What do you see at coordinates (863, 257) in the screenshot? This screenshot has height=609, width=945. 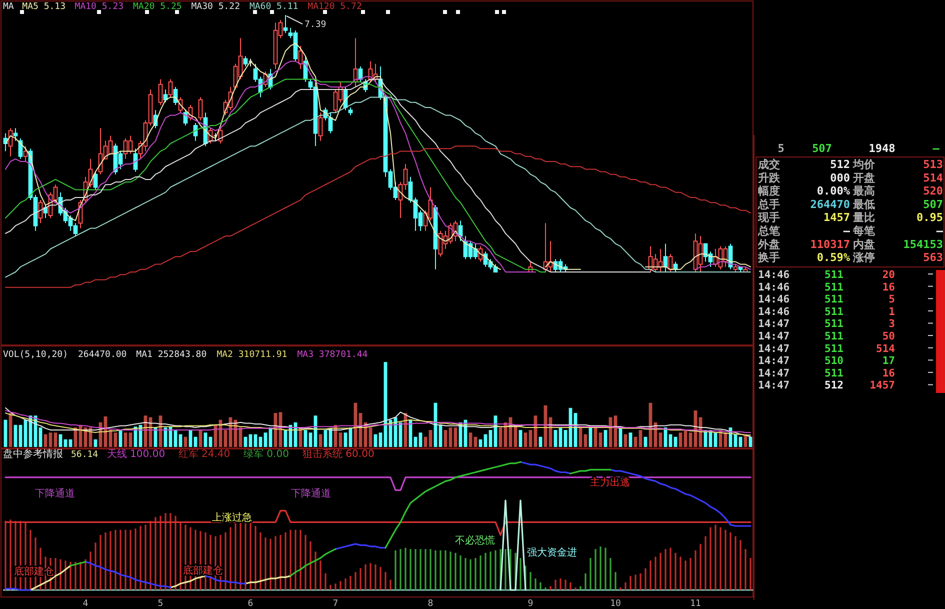 I see `text: 涨停` at bounding box center [863, 257].